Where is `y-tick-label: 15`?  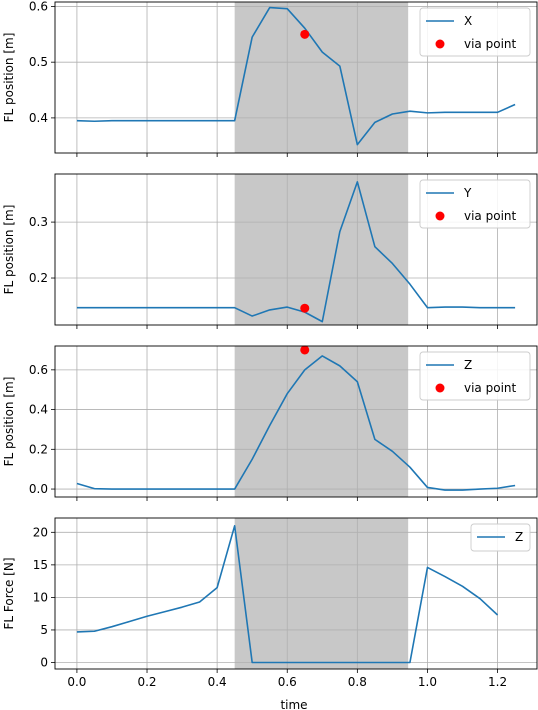 y-tick-label: 15 is located at coordinates (40, 565).